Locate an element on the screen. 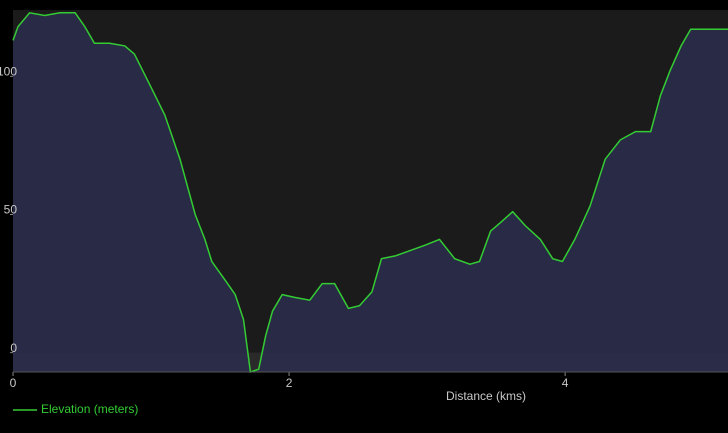 The height and width of the screenshot is (433, 728). y-tick-label: 50 is located at coordinates (11, 210).